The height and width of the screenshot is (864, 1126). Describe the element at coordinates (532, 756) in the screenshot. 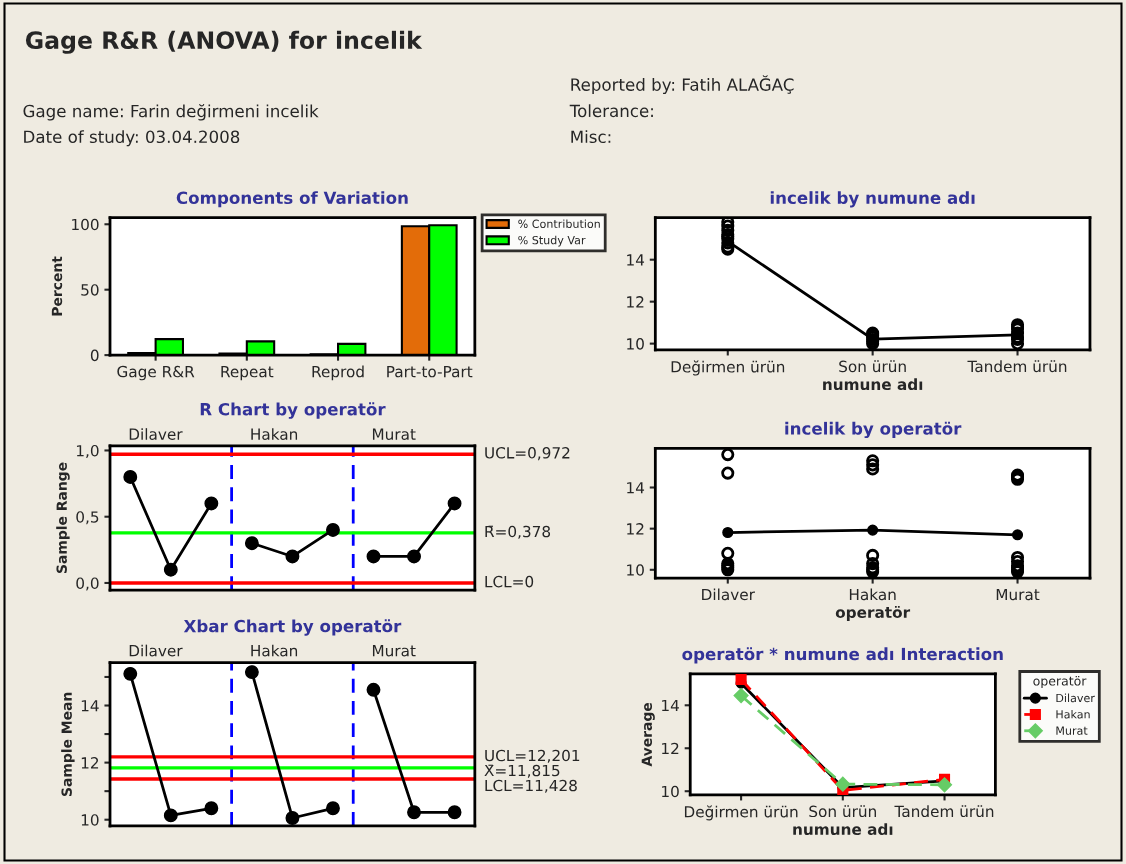

I see `ref-line-label: UCL=12,201` at that location.